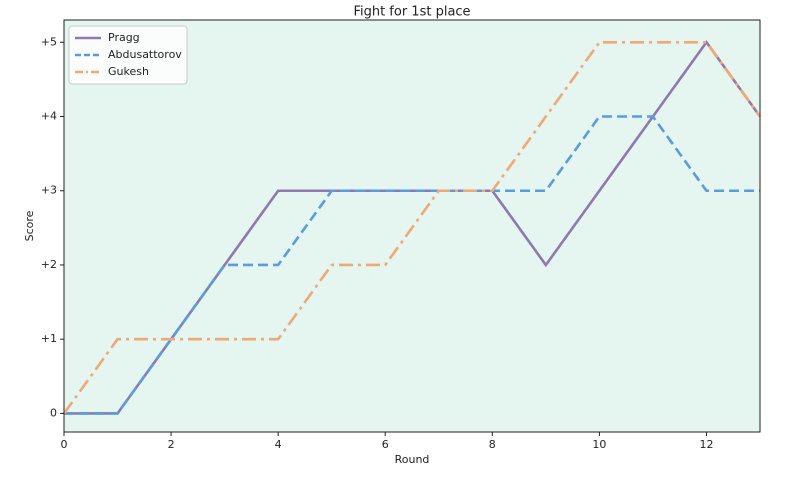  What do you see at coordinates (145, 54) in the screenshot?
I see `legend-label: Abdusattorov` at bounding box center [145, 54].